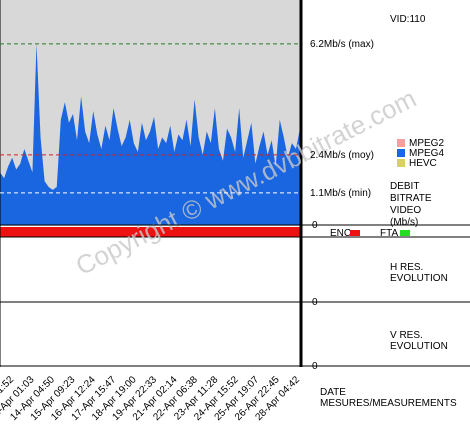 The width and height of the screenshot is (470, 430). What do you see at coordinates (355, 233) in the screenshot?
I see `enc-swatch` at bounding box center [355, 233].